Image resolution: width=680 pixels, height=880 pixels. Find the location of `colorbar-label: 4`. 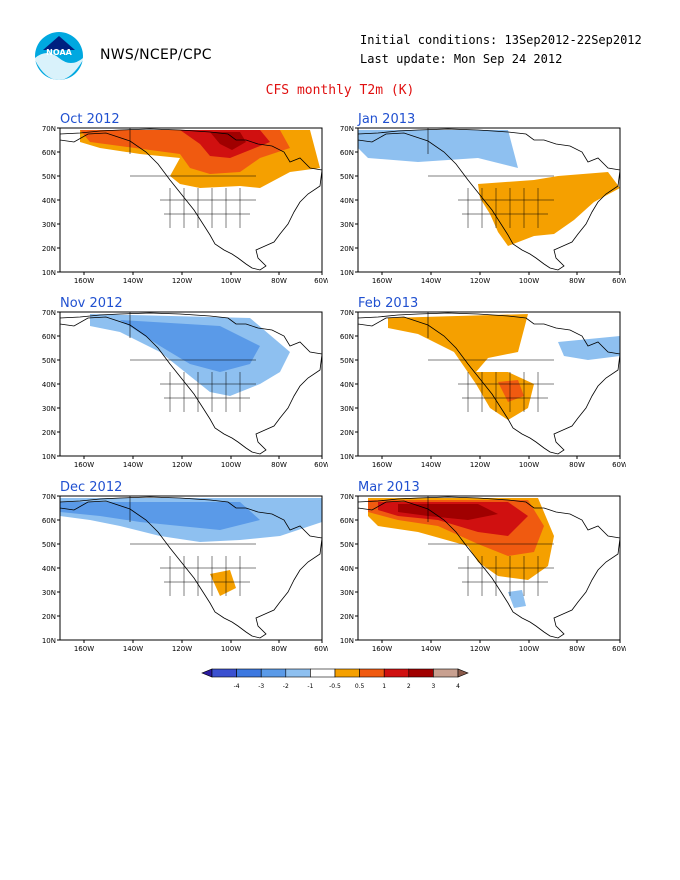

colorbar-label: 4 is located at coordinates (458, 686).